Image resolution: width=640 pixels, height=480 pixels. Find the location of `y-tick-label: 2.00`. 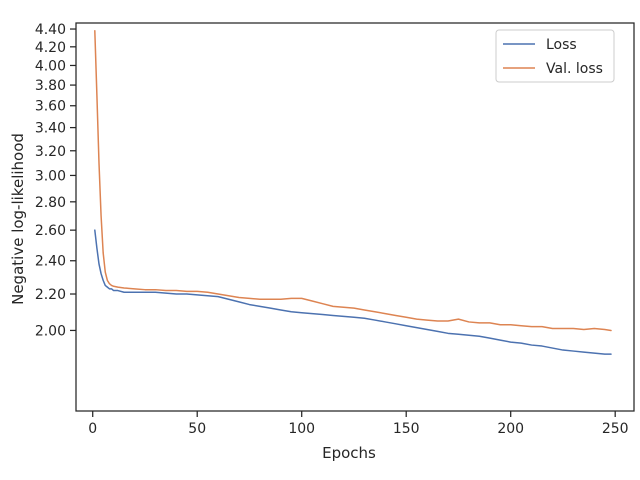

y-tick-label: 2.00 is located at coordinates (50, 331).